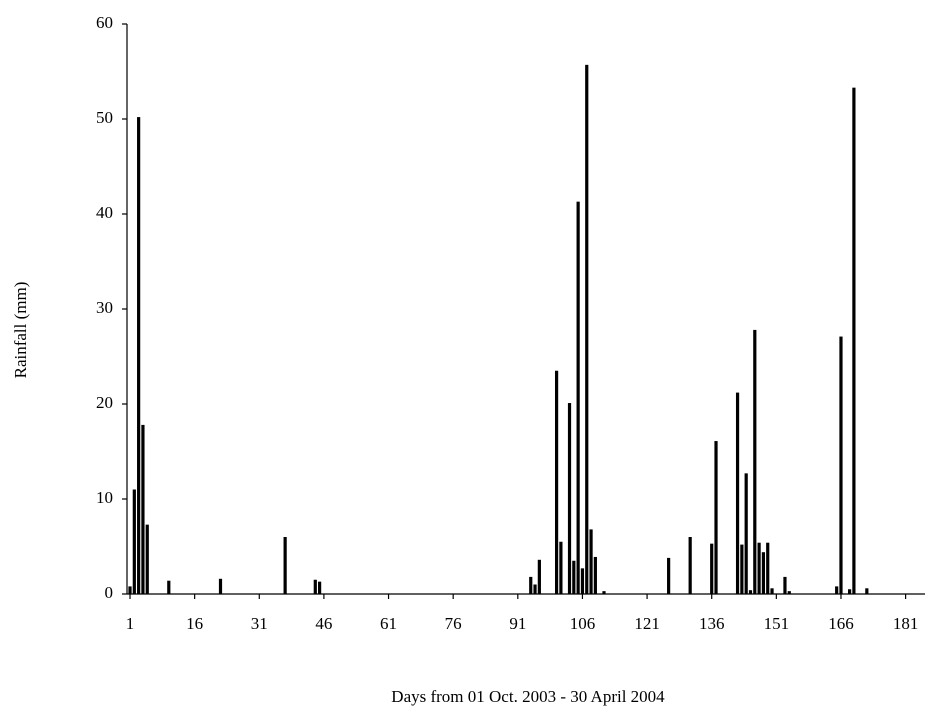  Describe the element at coordinates (388, 623) in the screenshot. I see `x-tick-label: 61` at that location.